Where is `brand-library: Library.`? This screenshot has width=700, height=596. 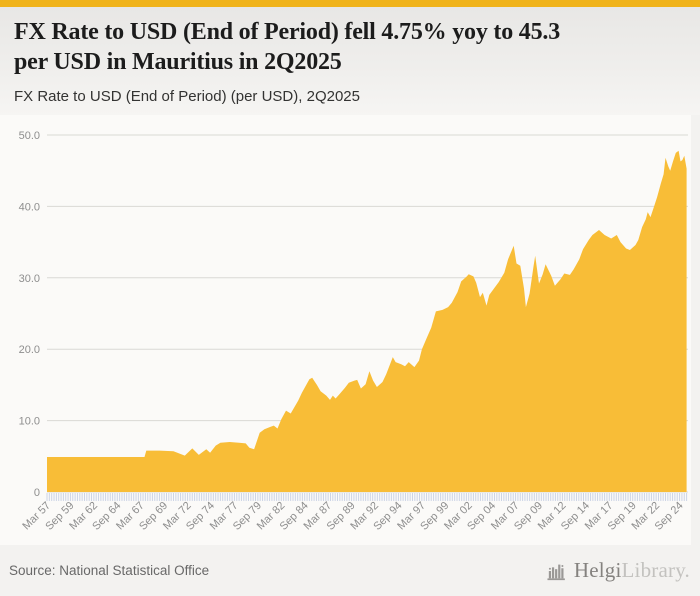 brand-library: Library. is located at coordinates (655, 570).